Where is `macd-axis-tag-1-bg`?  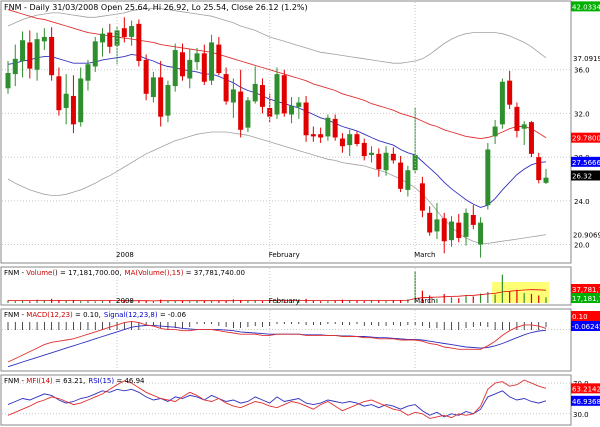
macd-axis-tag-1-bg is located at coordinates (585, 326).